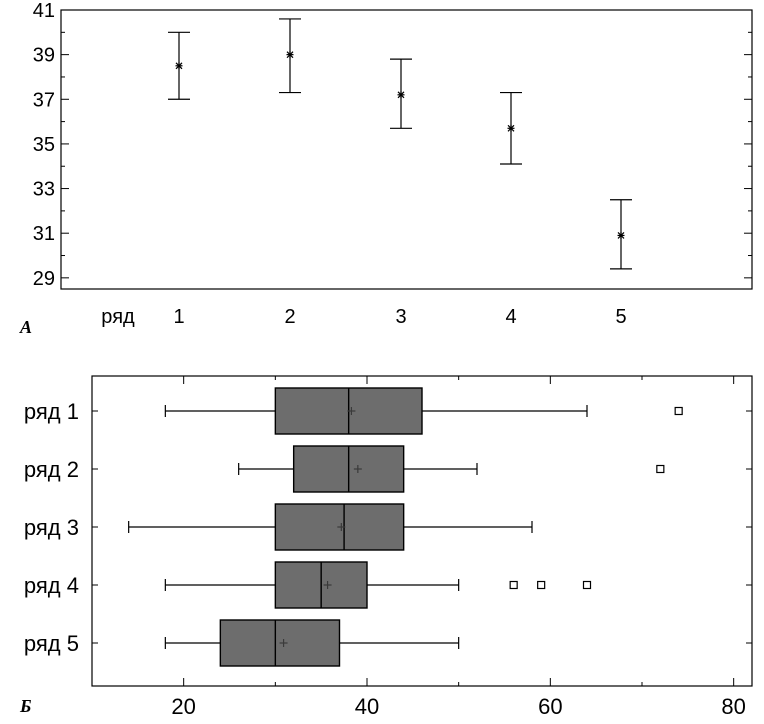 The image size is (764, 724). I want to click on chart-a-x-tick-label: 4, so click(510, 317).